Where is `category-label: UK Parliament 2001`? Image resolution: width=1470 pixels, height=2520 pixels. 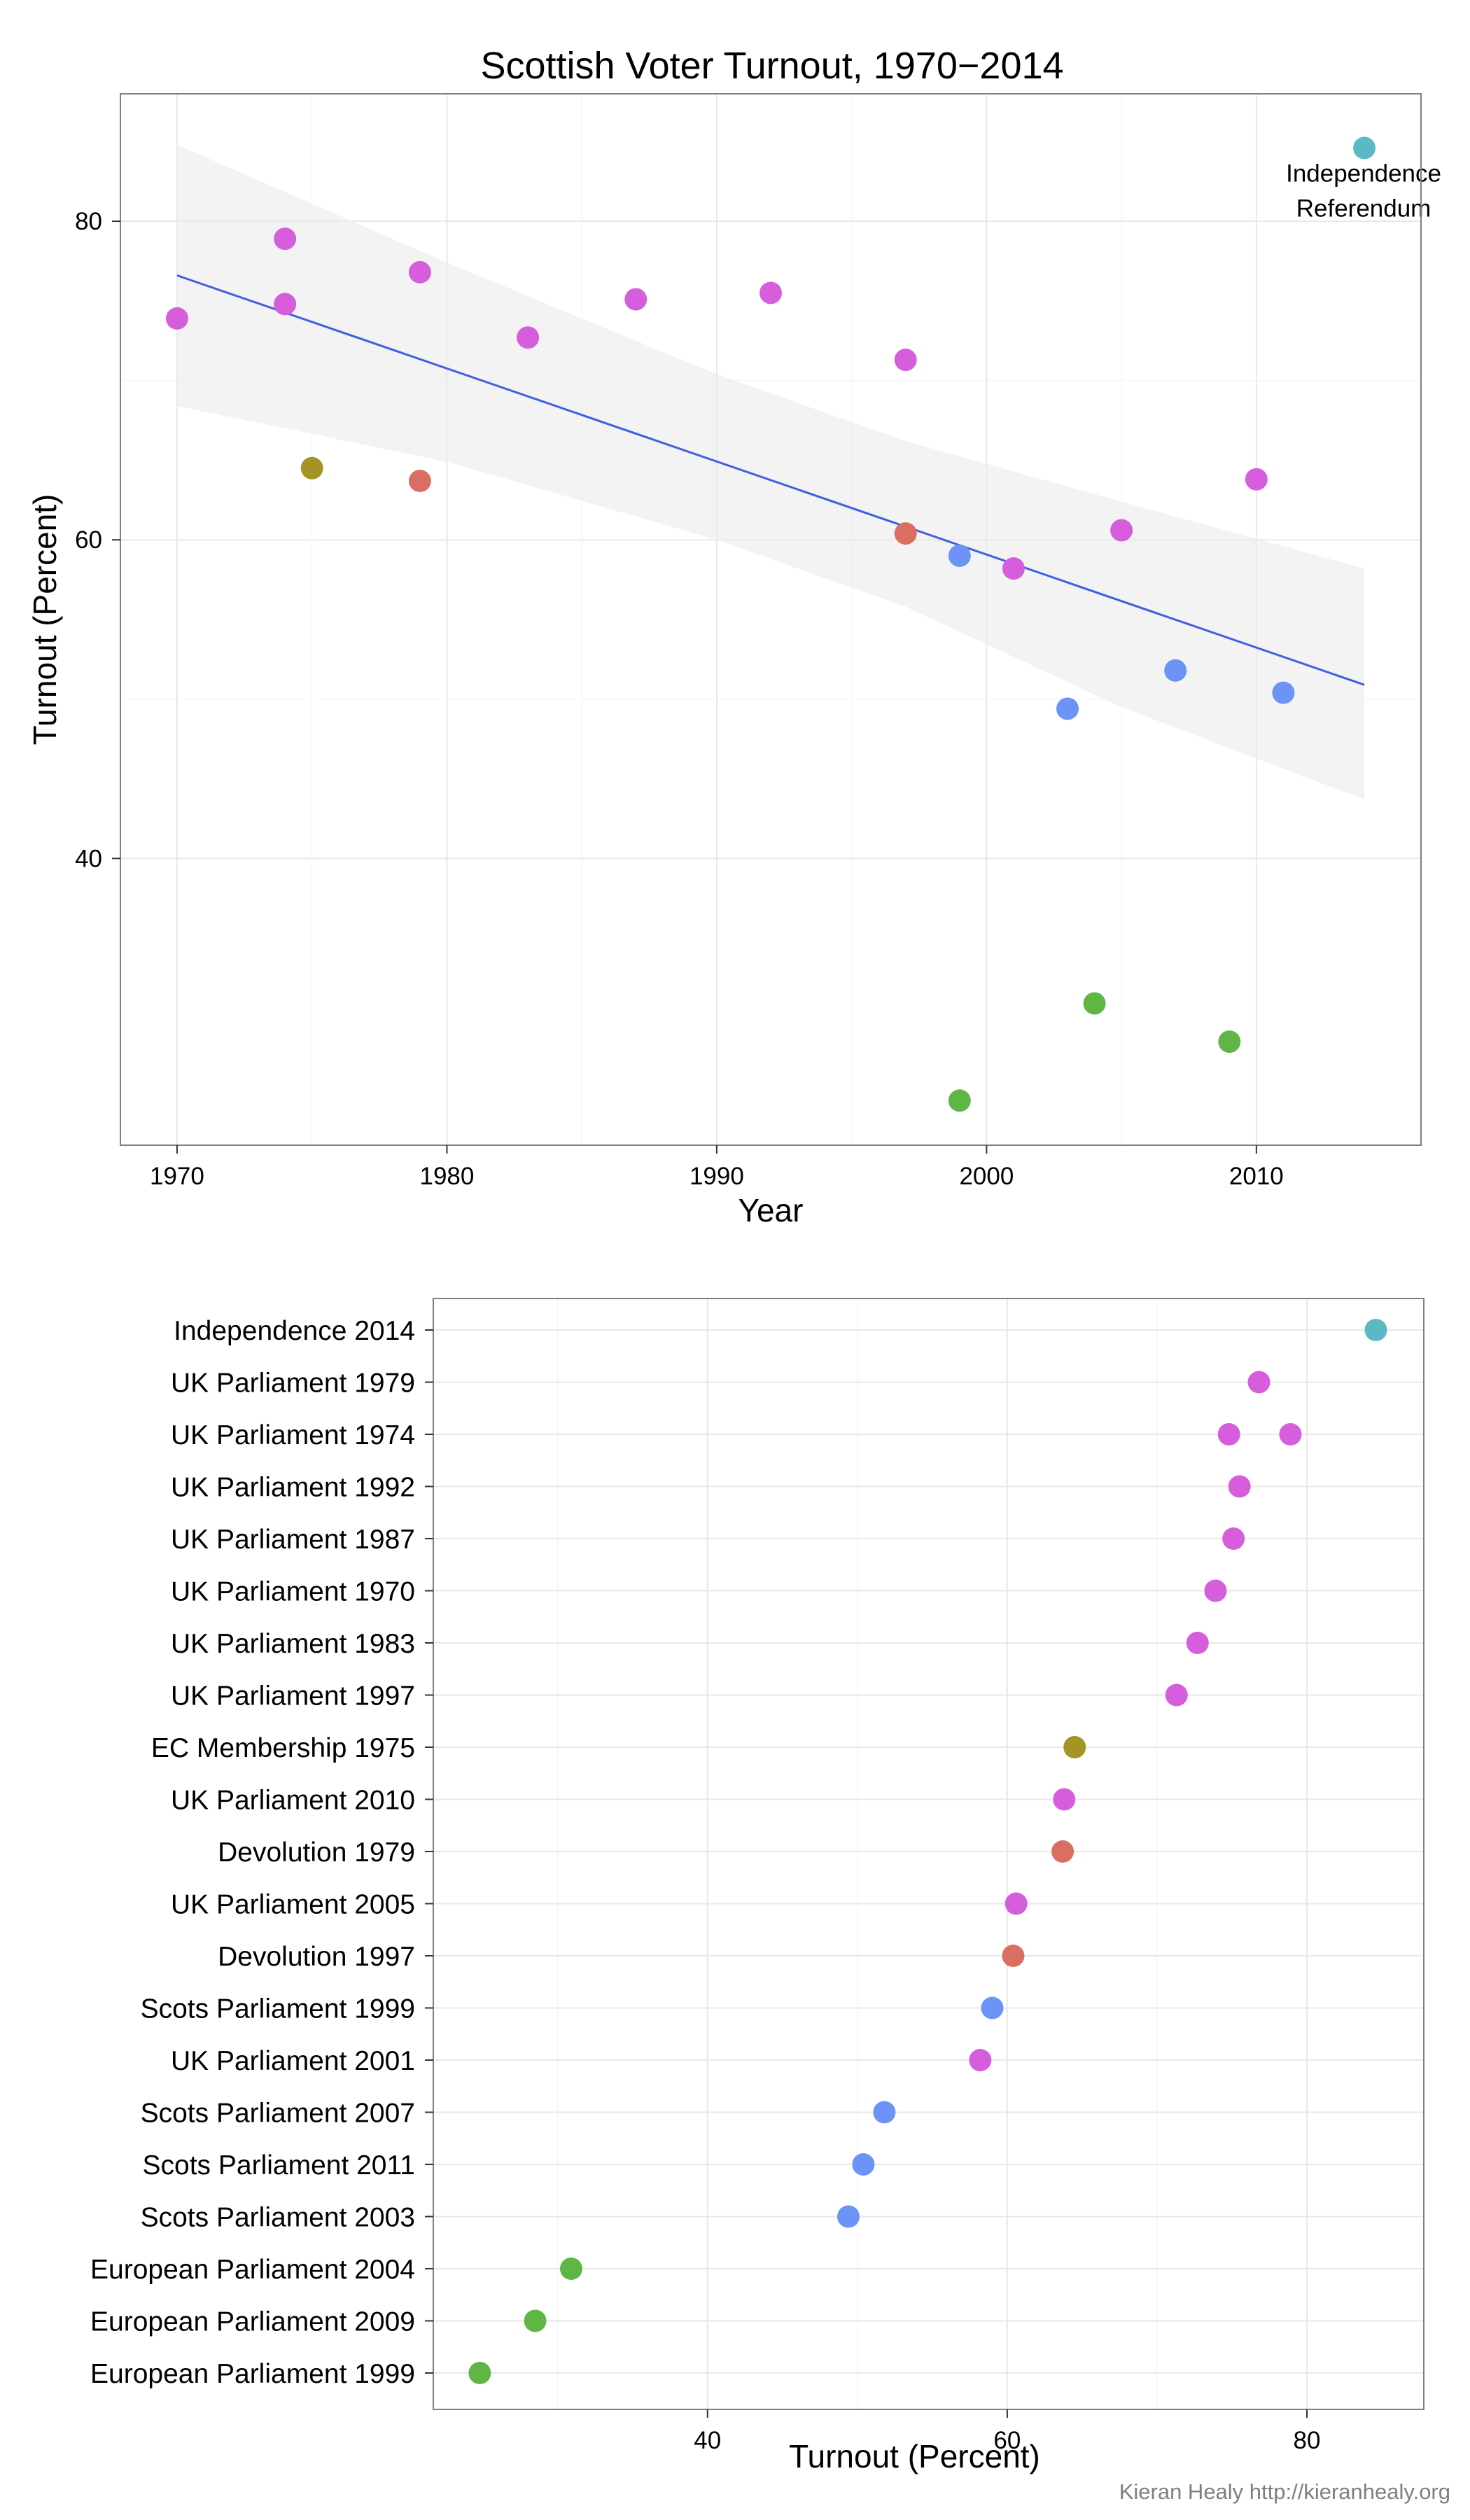 category-label: UK Parliament 2001 is located at coordinates (293, 2061).